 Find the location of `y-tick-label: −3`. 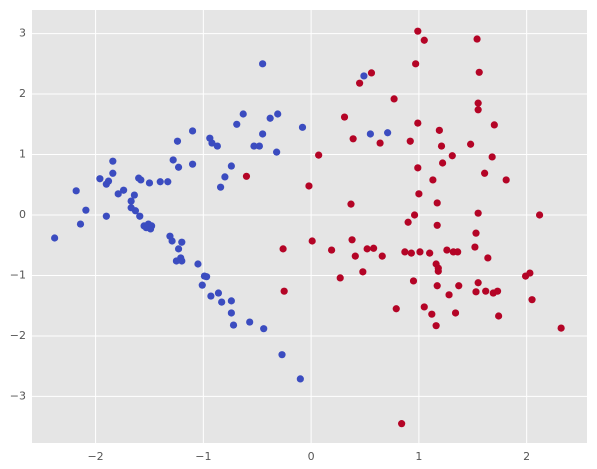

y-tick-label: −3 is located at coordinates (18, 395).